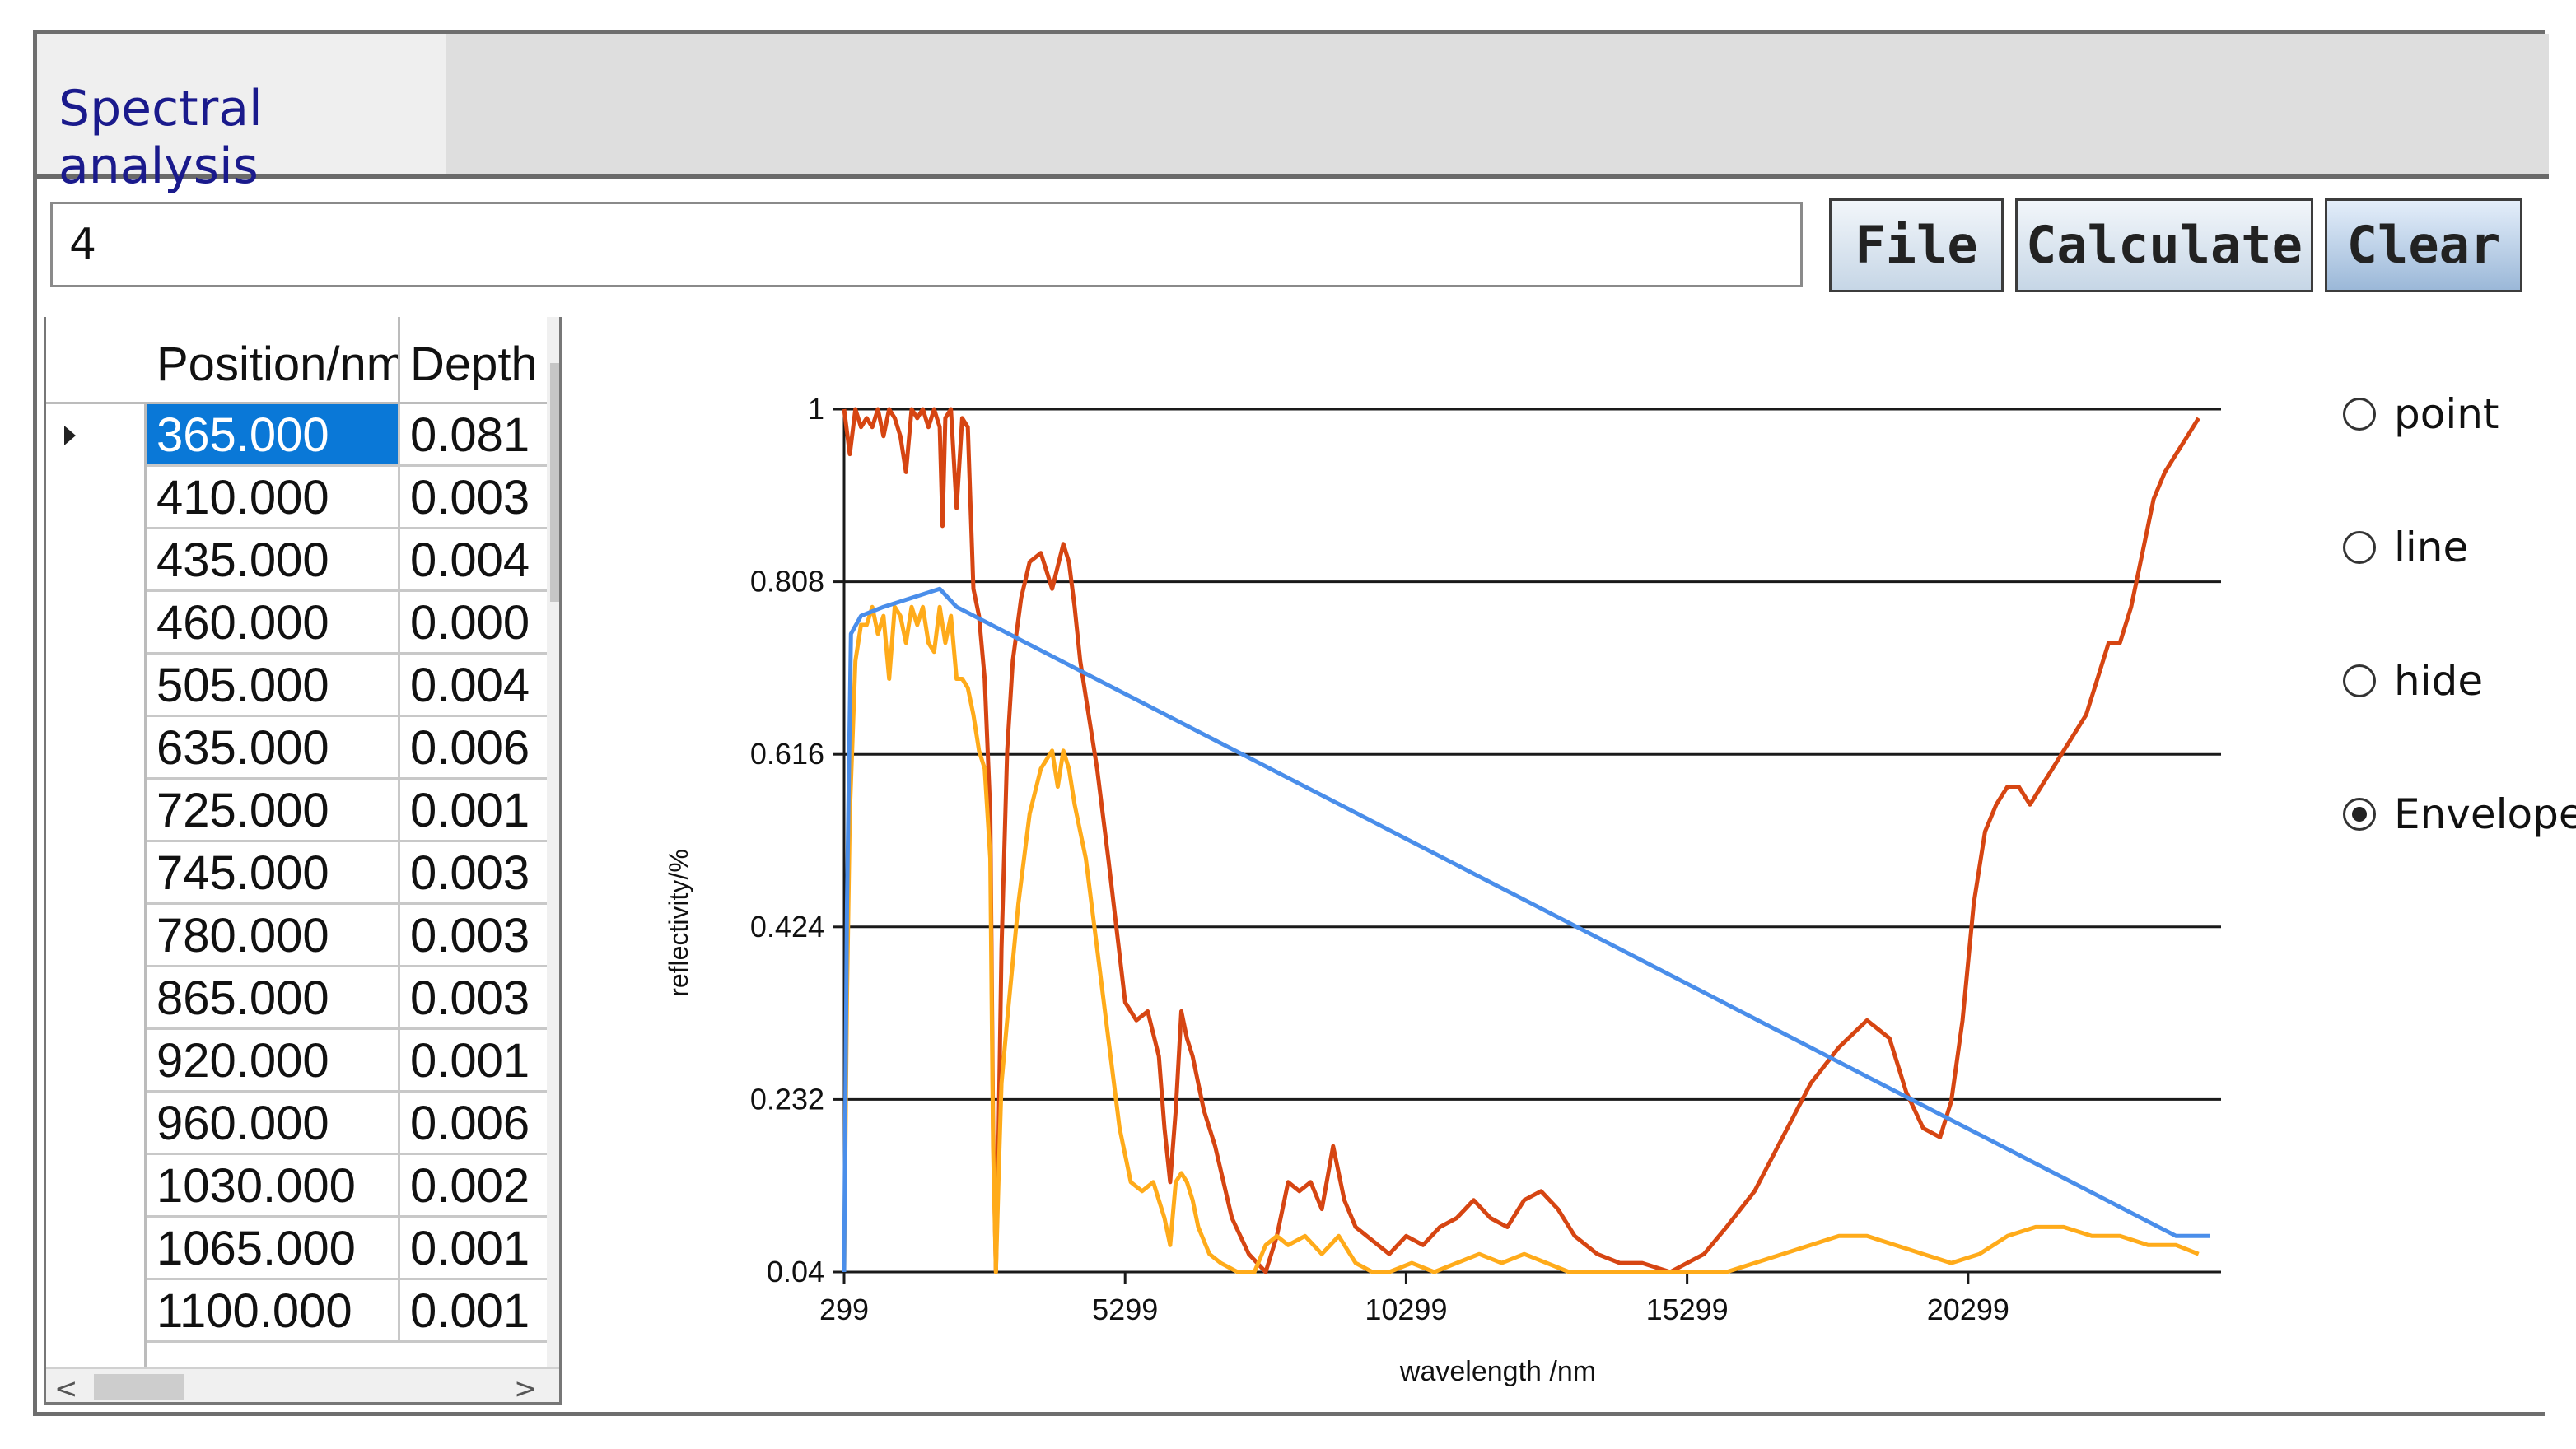 This screenshot has height=1449, width=2576. Describe the element at coordinates (787, 754) in the screenshot. I see `y-tick-label: 0.616` at that location.